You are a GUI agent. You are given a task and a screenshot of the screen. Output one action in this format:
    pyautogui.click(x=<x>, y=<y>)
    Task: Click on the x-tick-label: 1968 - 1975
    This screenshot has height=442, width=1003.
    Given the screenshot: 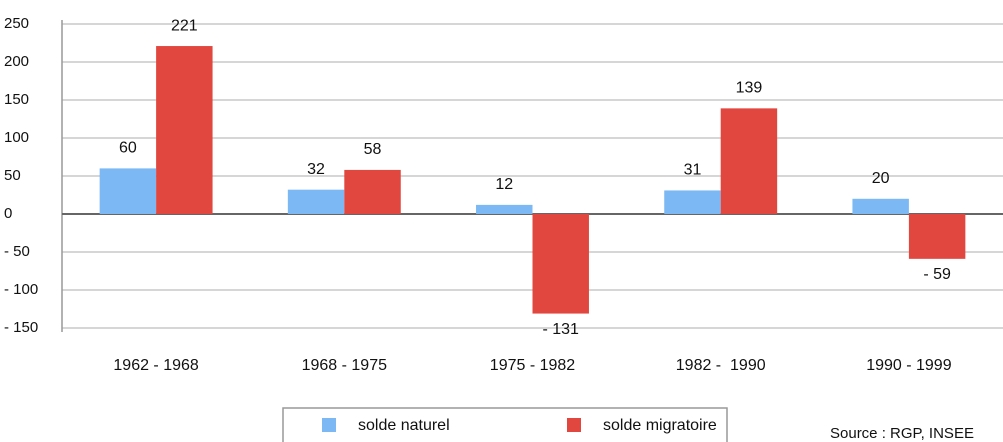 What is the action you would take?
    pyautogui.click(x=345, y=365)
    